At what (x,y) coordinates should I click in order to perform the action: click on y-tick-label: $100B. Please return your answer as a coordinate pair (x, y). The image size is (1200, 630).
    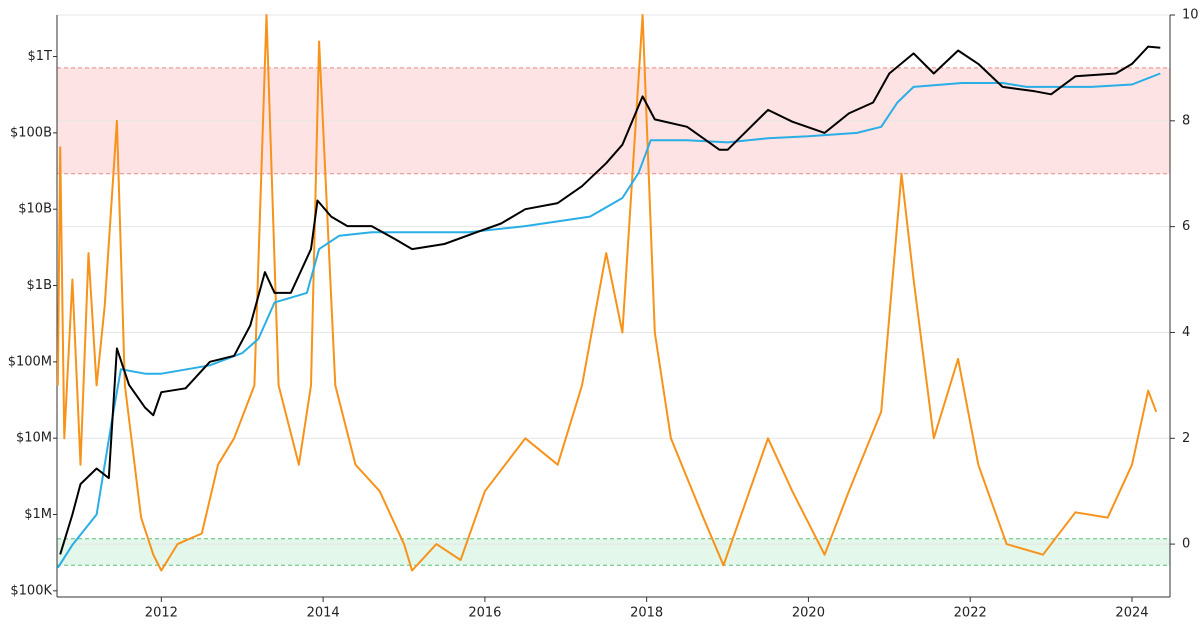
    Looking at the image, I should click on (31, 132).